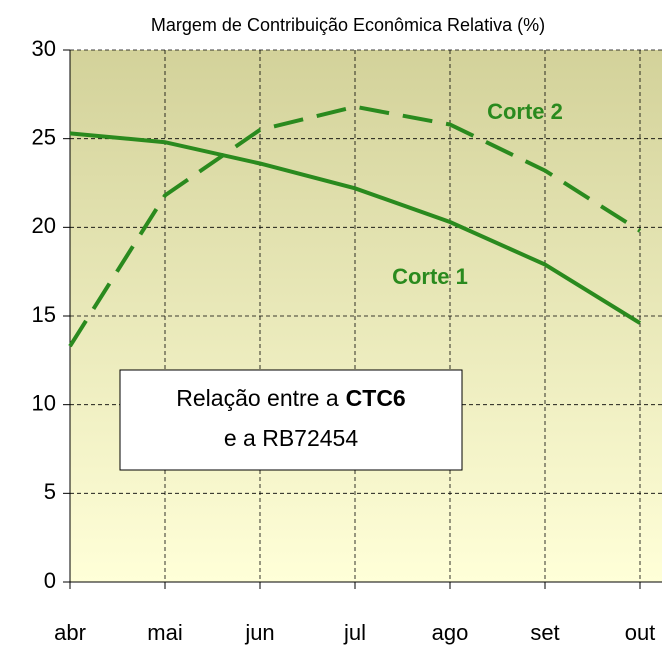  I want to click on y-tick-label: 20, so click(44, 225).